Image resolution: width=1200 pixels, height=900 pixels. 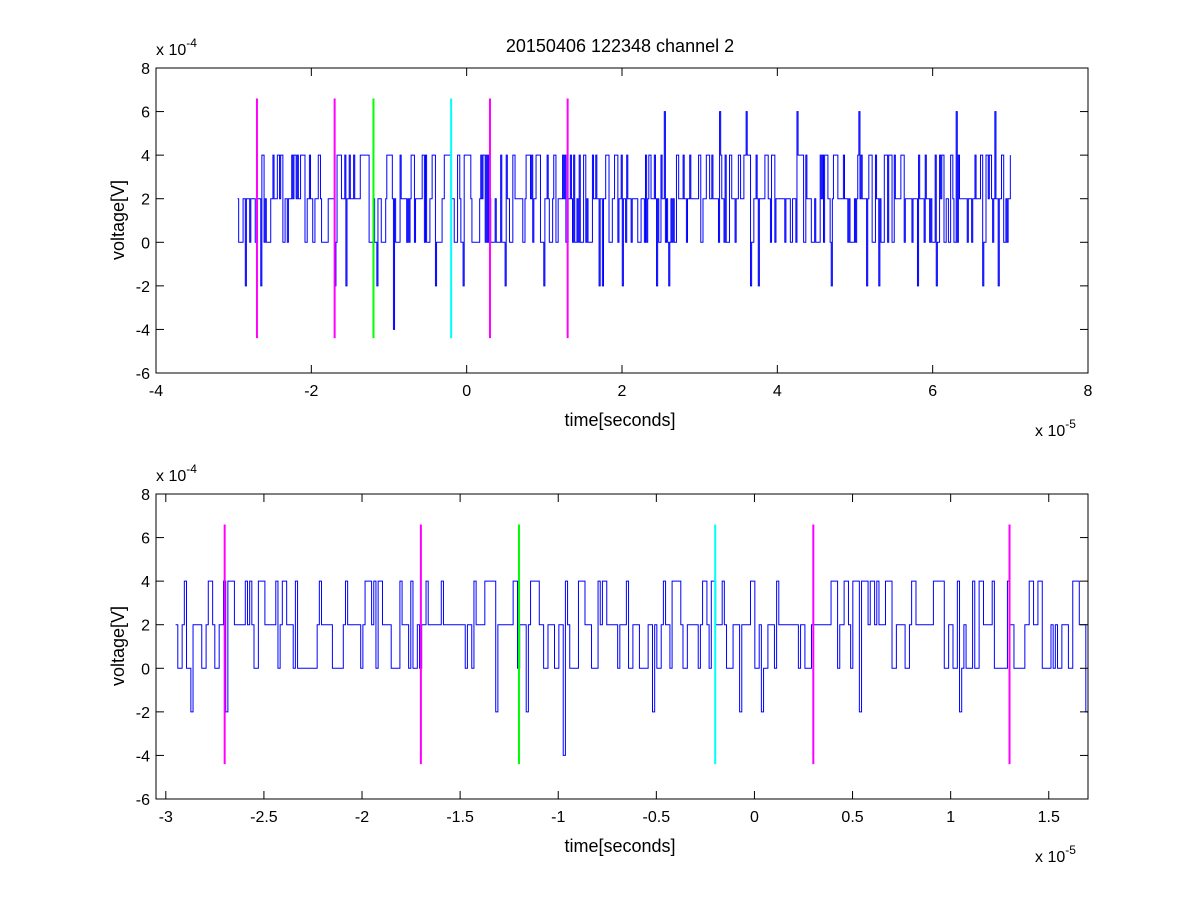 I want to click on bottom-x-multiplier: x 10-5, so click(x=1055, y=854).